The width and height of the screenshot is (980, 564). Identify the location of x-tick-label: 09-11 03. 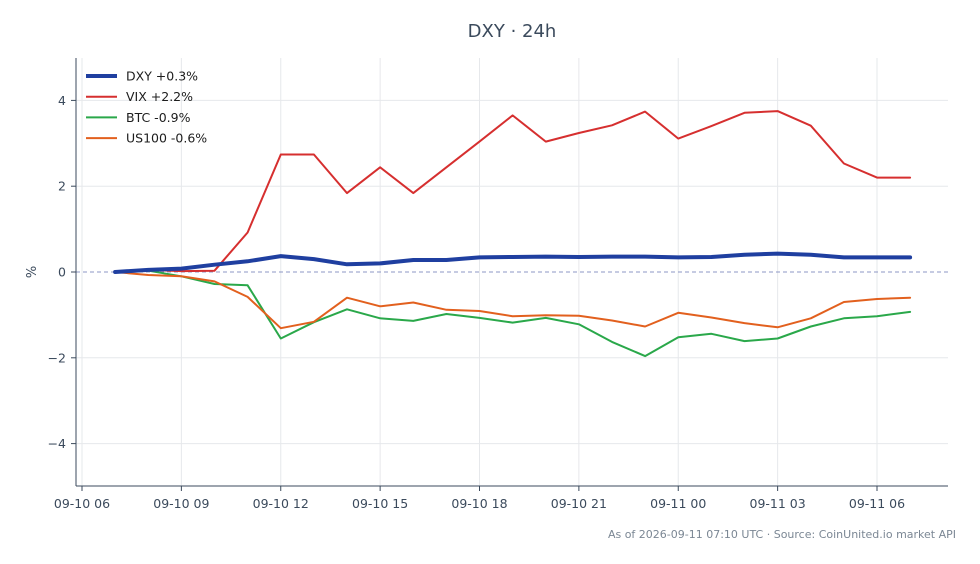
(778, 503).